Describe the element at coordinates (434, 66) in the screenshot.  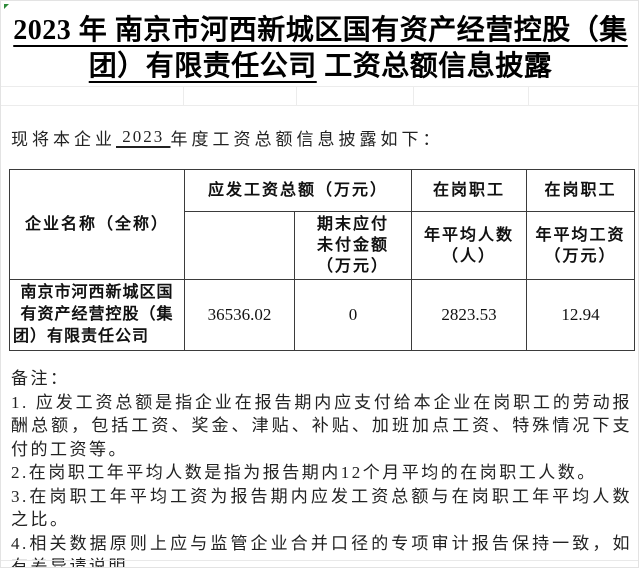
I see `title-line2-plain: 工资总额信息披露` at that location.